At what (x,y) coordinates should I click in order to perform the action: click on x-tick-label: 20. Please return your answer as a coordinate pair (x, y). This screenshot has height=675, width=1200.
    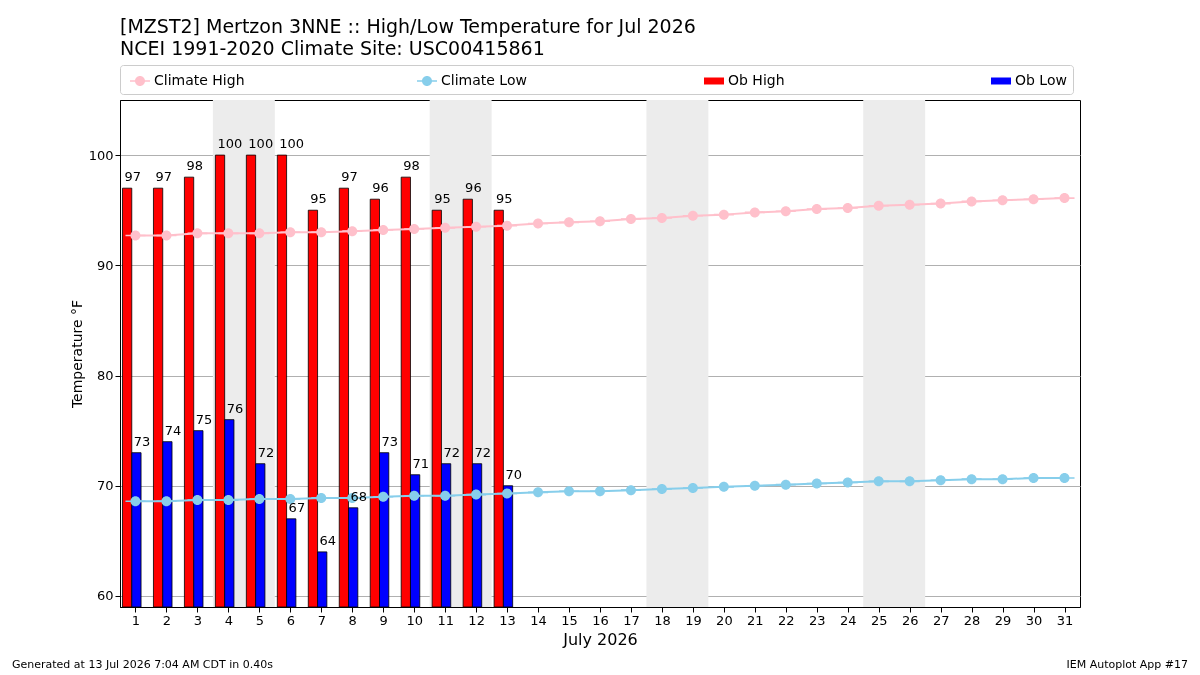
    Looking at the image, I should click on (724, 620).